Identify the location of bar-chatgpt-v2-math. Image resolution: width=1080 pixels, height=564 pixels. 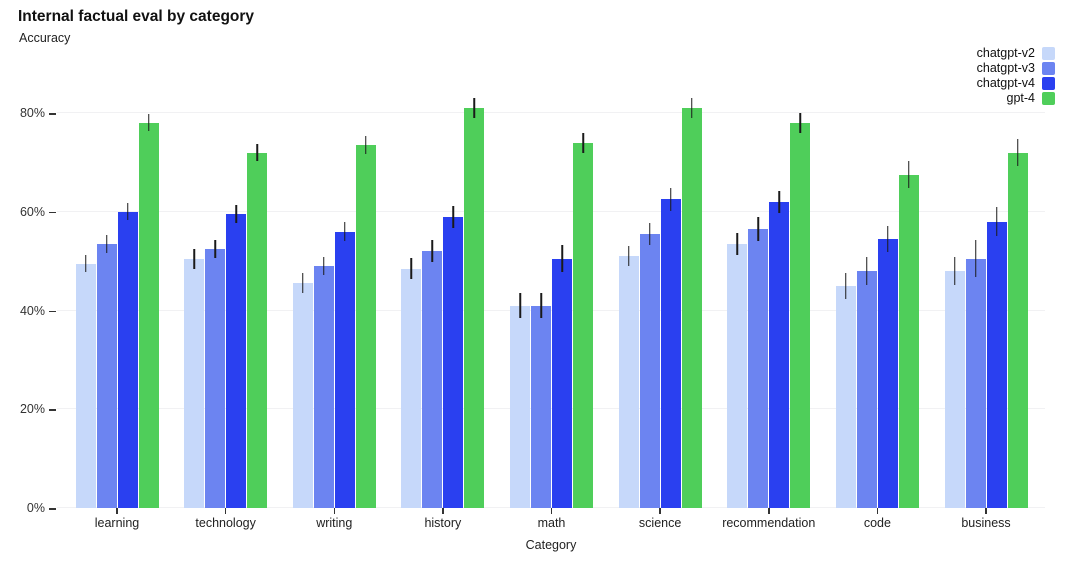
(520, 400).